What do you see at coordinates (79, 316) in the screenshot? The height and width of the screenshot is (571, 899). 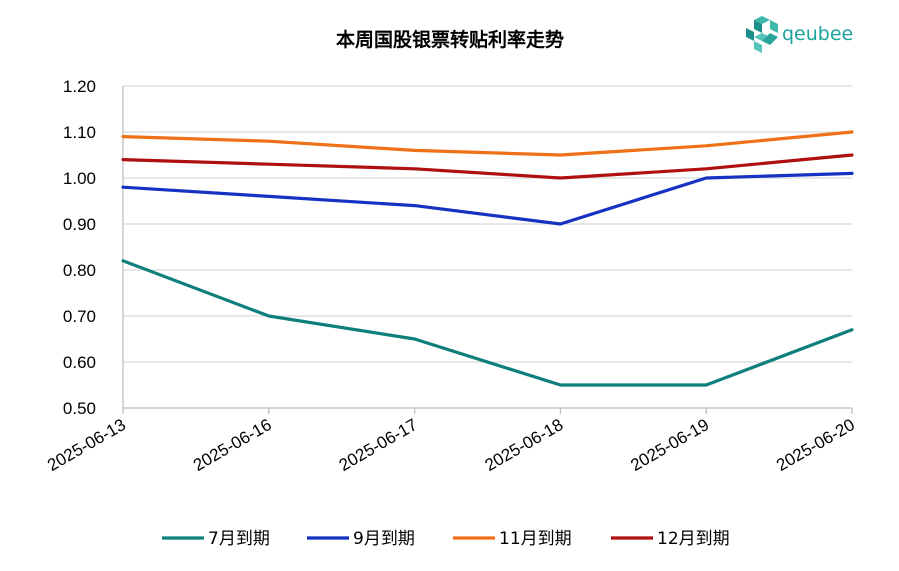 I see `y-tick-label: 0.70` at bounding box center [79, 316].